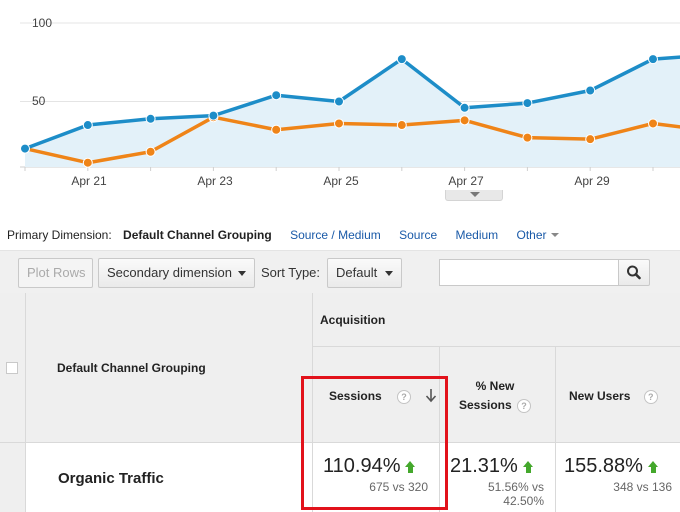 Image resolution: width=680 pixels, height=512 pixels. What do you see at coordinates (531, 235) in the screenshot?
I see `dimension-other-label: Other` at bounding box center [531, 235].